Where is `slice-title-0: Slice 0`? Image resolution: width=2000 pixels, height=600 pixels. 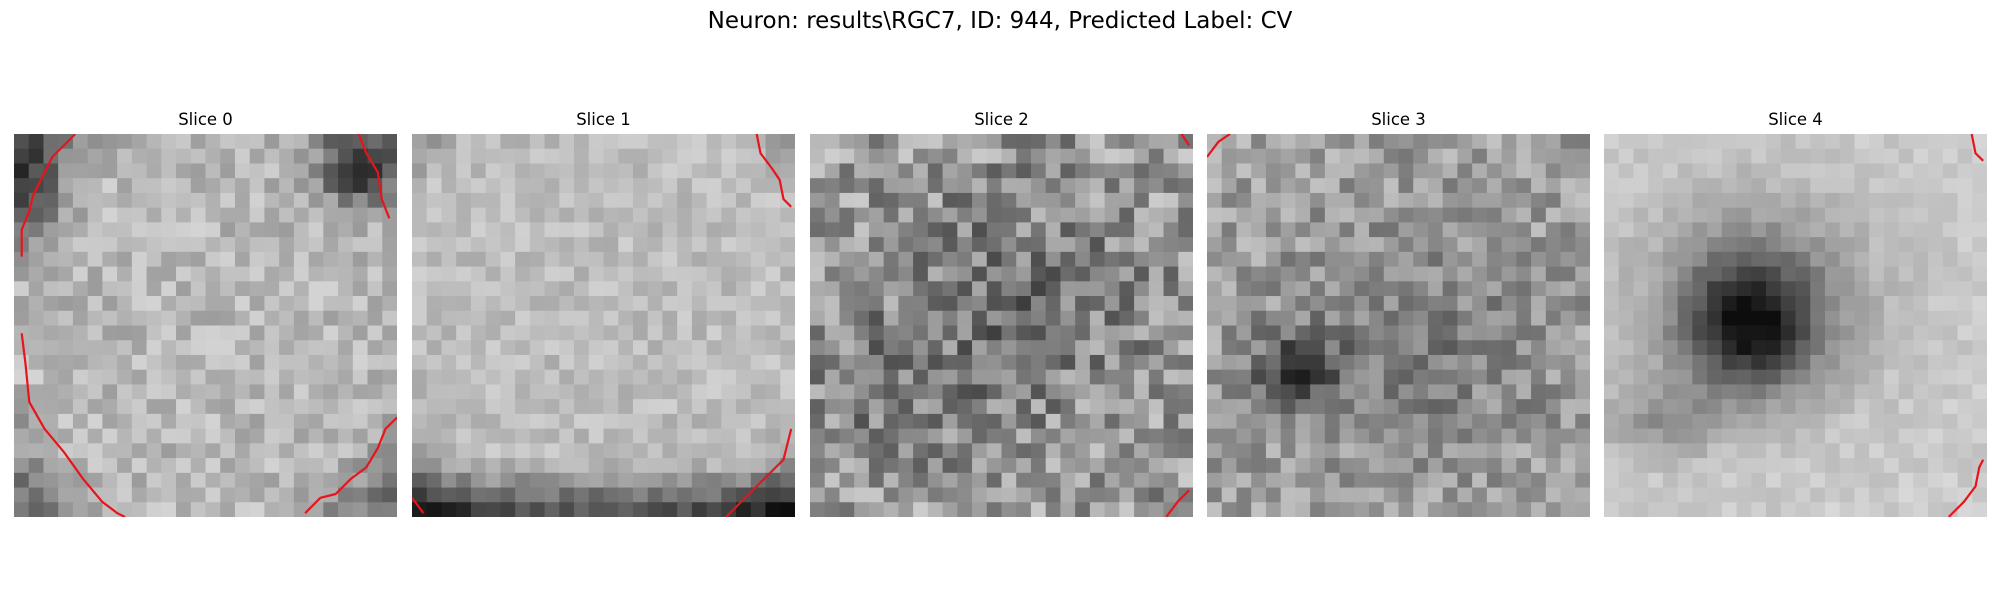 slice-title-0: Slice 0 is located at coordinates (205, 119).